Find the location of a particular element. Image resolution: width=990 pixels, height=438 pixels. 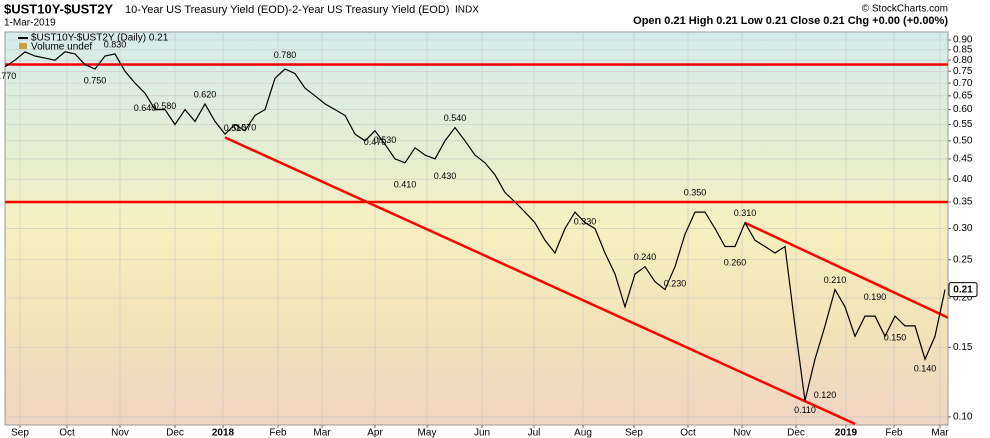

x-tick-label: Jun is located at coordinates (482, 433).